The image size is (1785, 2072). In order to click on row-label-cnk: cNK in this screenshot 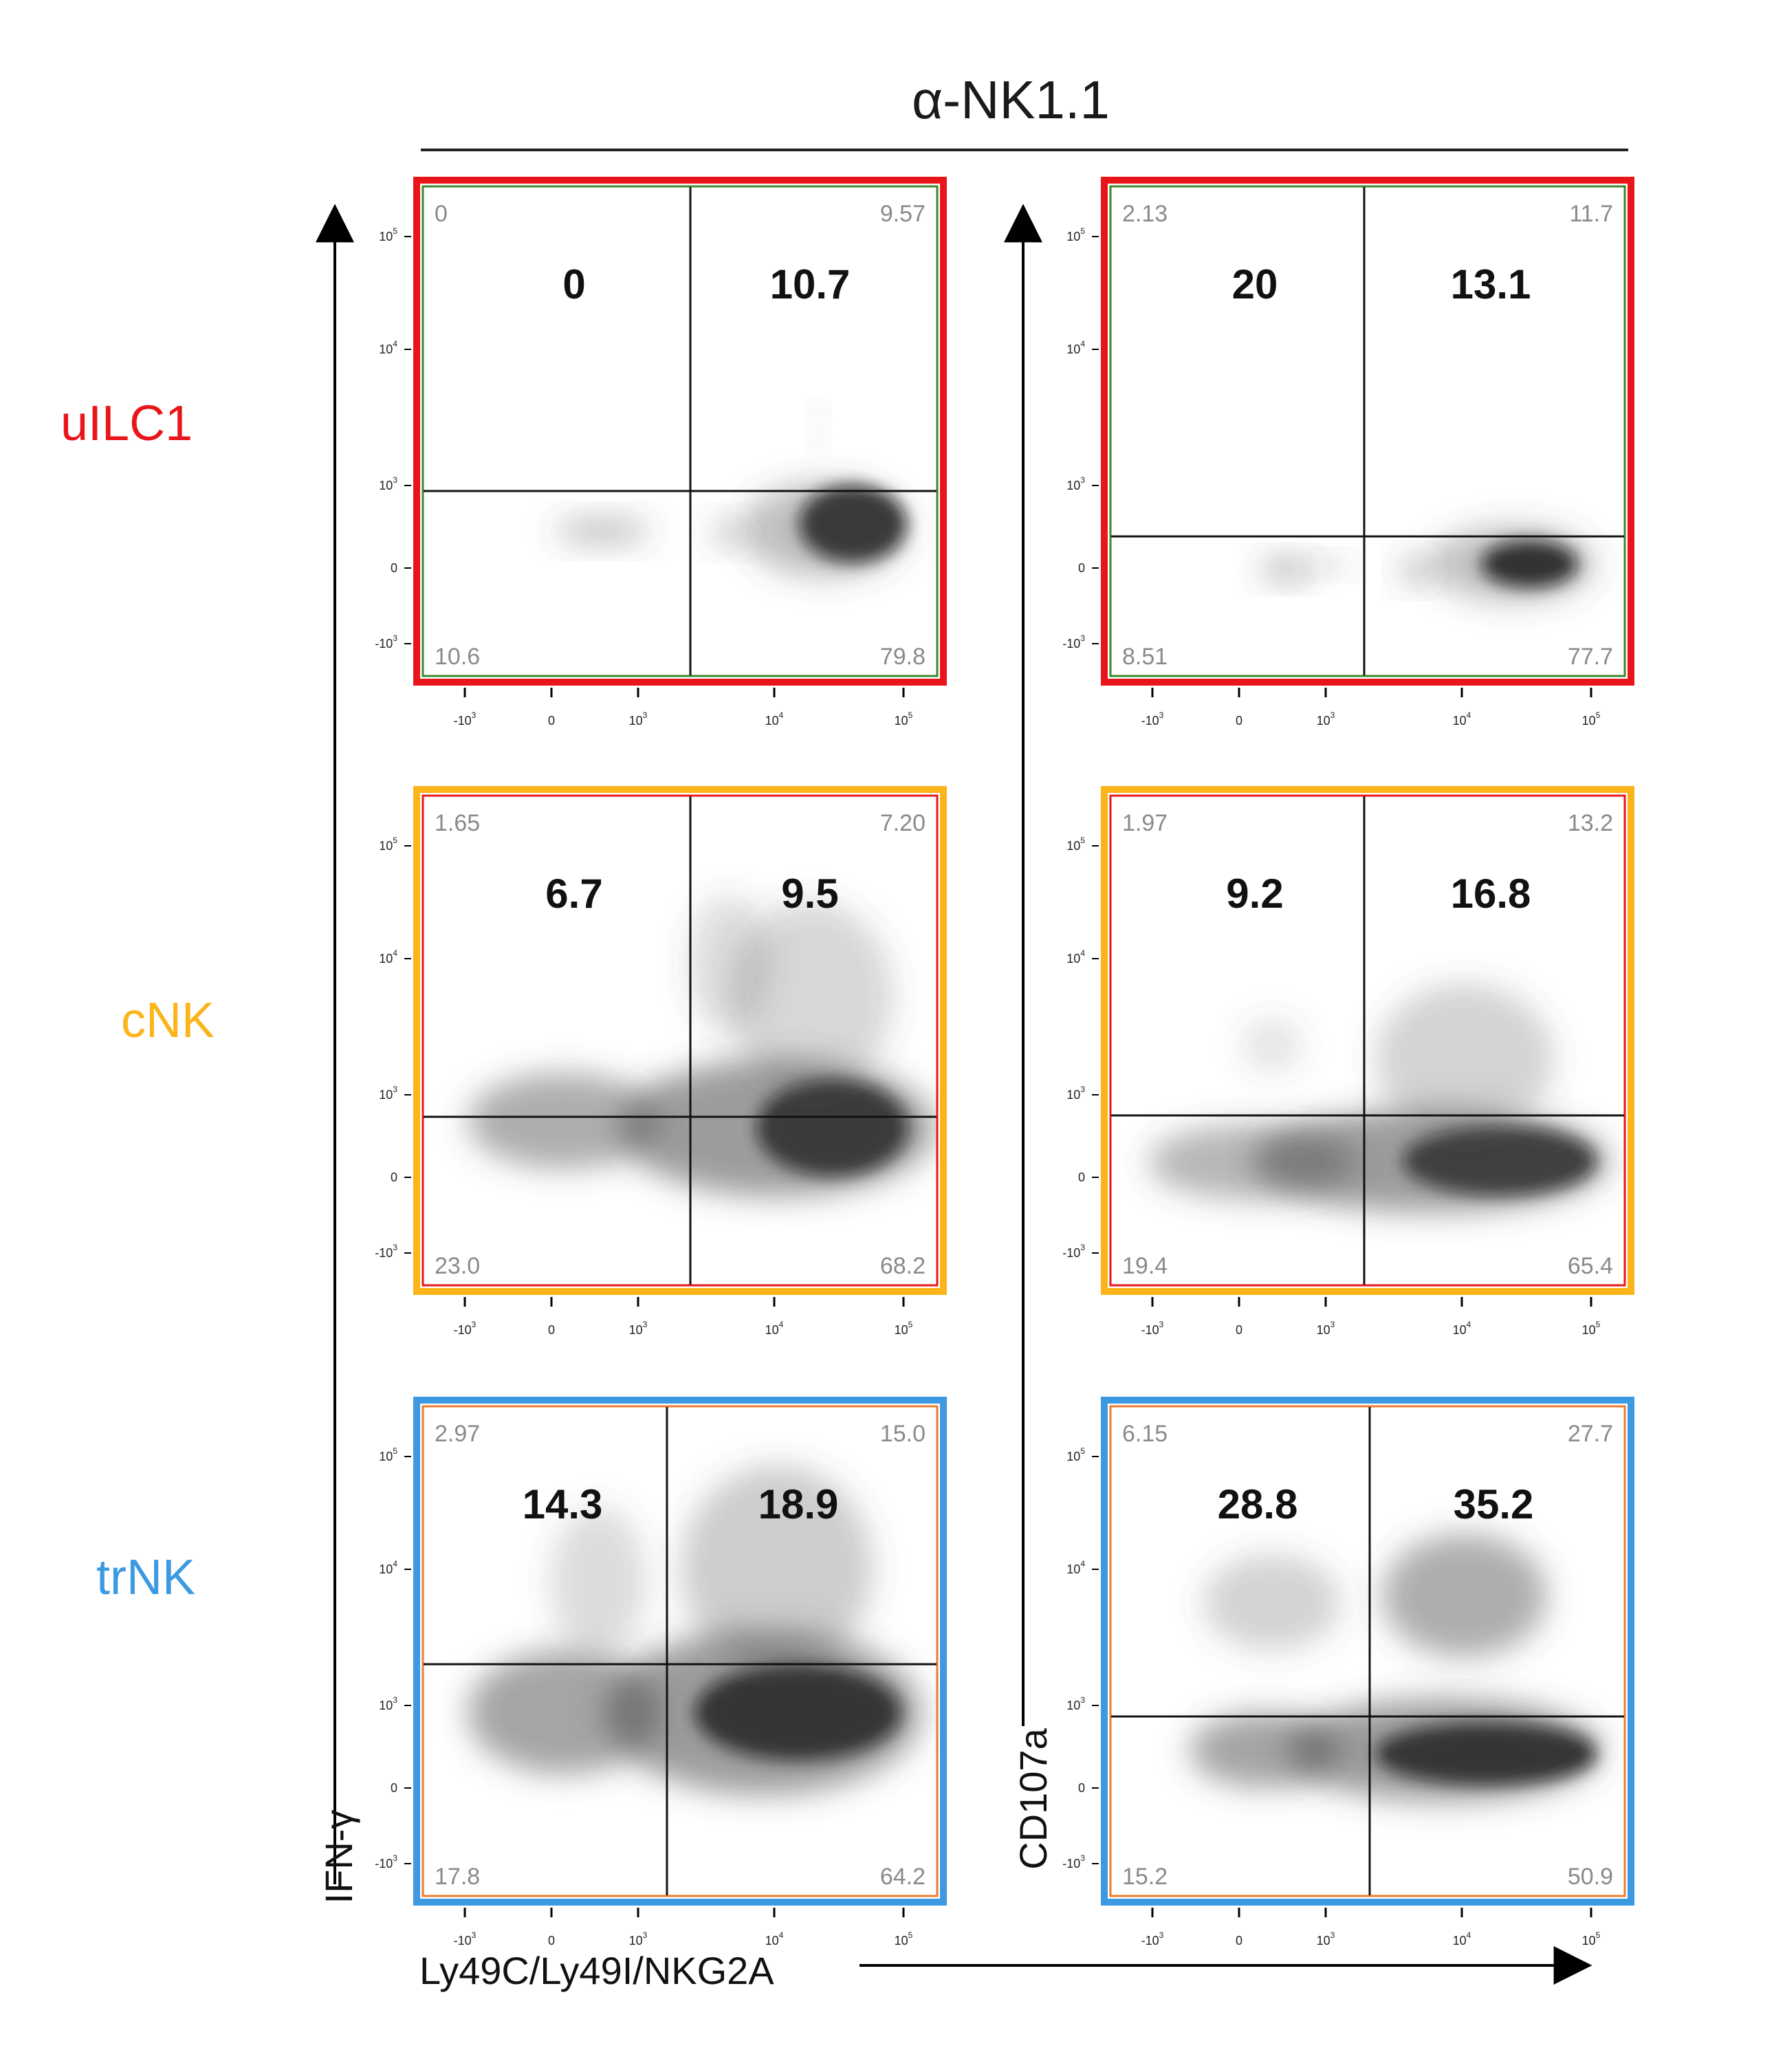, I will do `click(168, 1020)`.